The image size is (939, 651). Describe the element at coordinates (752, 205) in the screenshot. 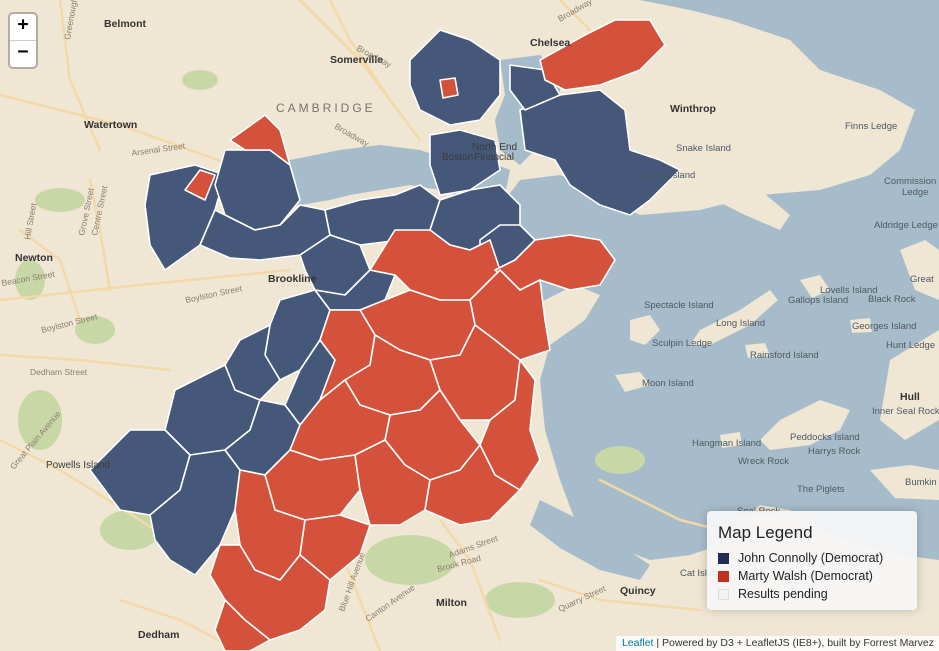

I see `deer-island` at that location.